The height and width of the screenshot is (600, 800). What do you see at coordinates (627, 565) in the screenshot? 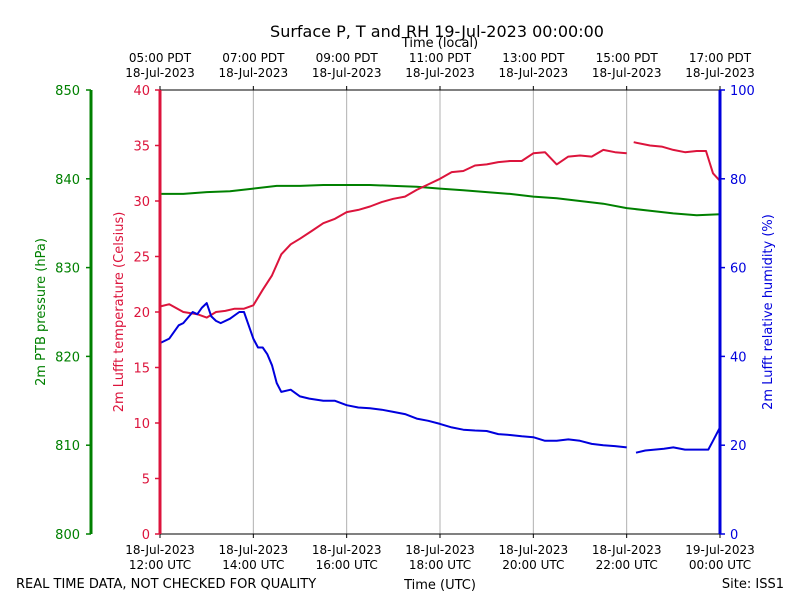
I see `bottom-tick-time: 22:00 UTC` at bounding box center [627, 565].